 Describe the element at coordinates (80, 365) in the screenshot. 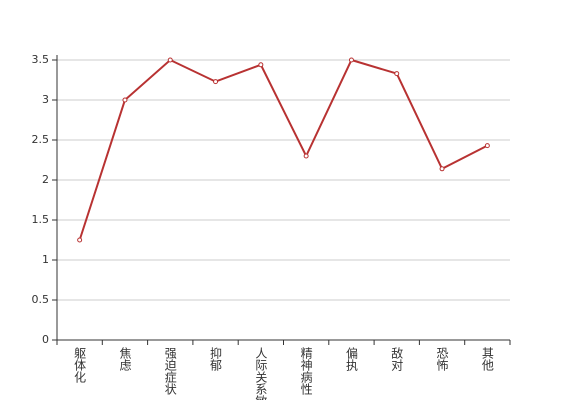

I see `x-tick-label: 躯体化` at that location.